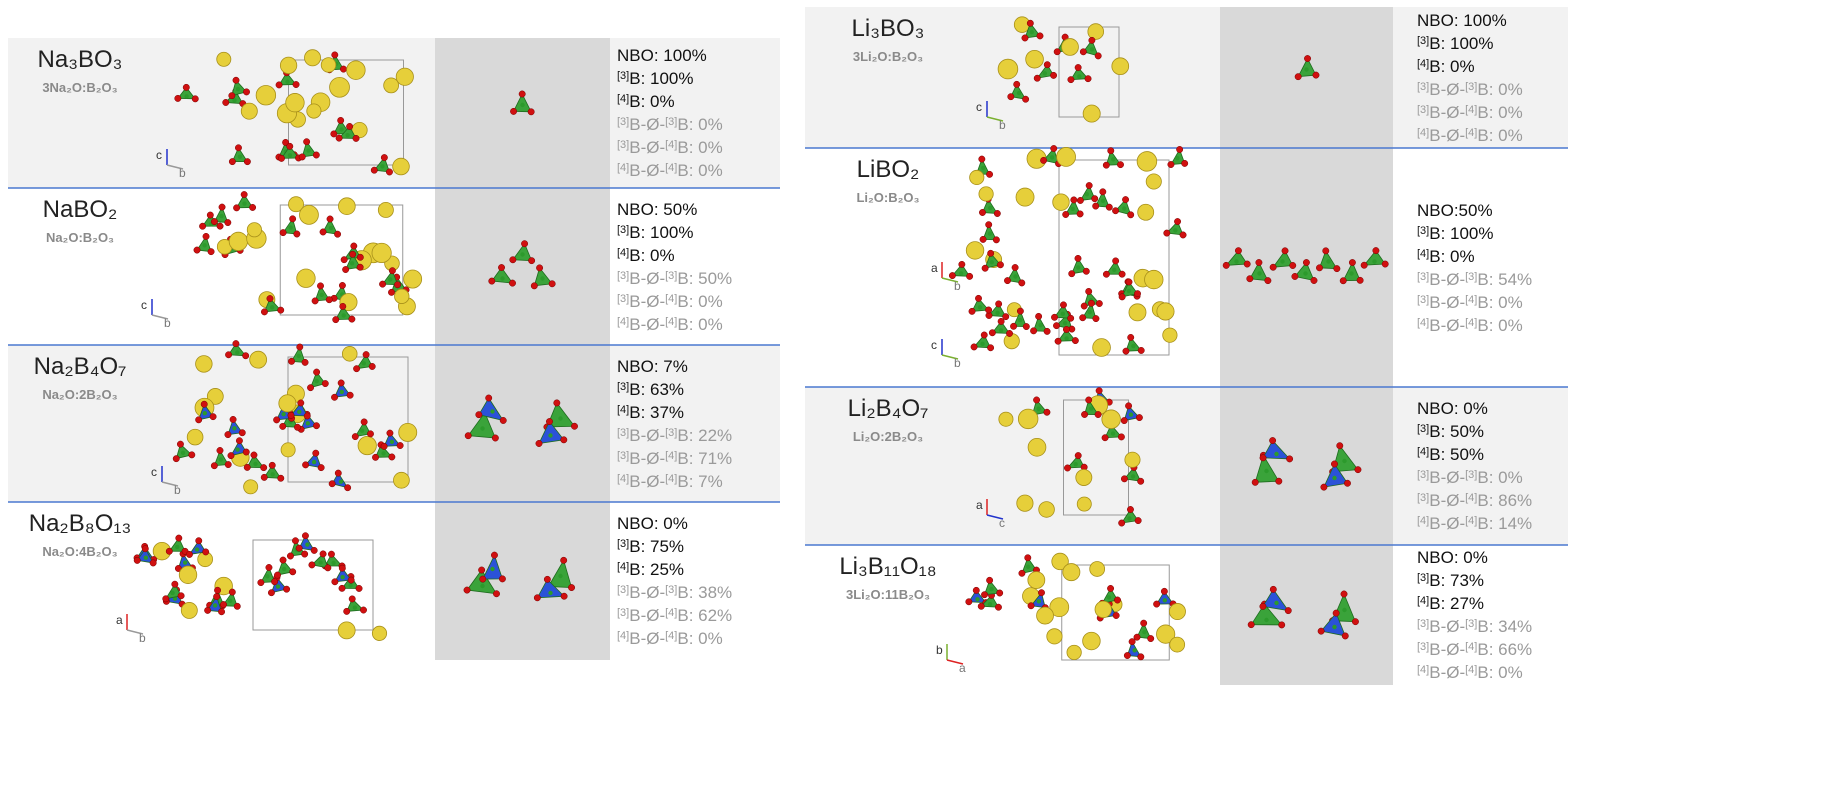  What do you see at coordinates (650, 412) in the screenshot?
I see `stat-line: [4]B: 37%` at bounding box center [650, 412].